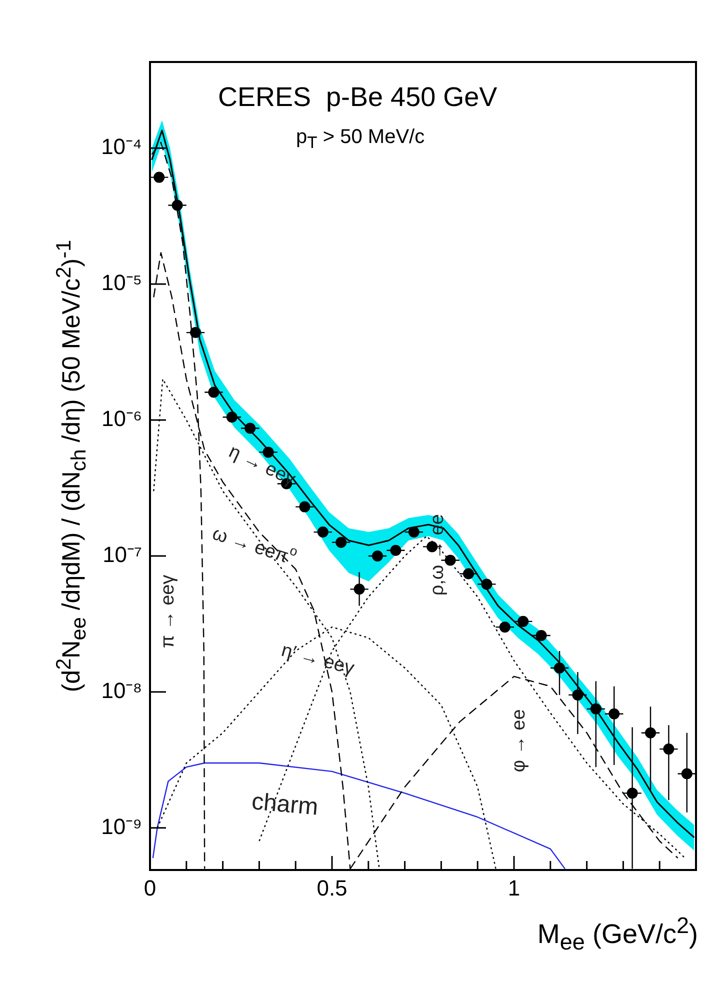 The image size is (715, 999). Describe the element at coordinates (318, 660) in the screenshot. I see `annotation: η′ → eeγ` at that location.